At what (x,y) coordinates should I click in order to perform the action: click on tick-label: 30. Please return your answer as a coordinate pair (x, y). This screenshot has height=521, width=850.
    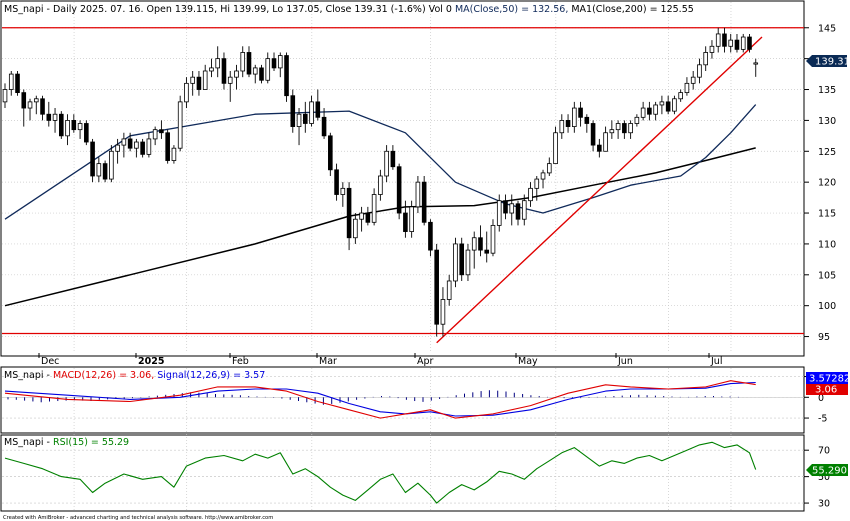
    Looking at the image, I should click on (824, 504).